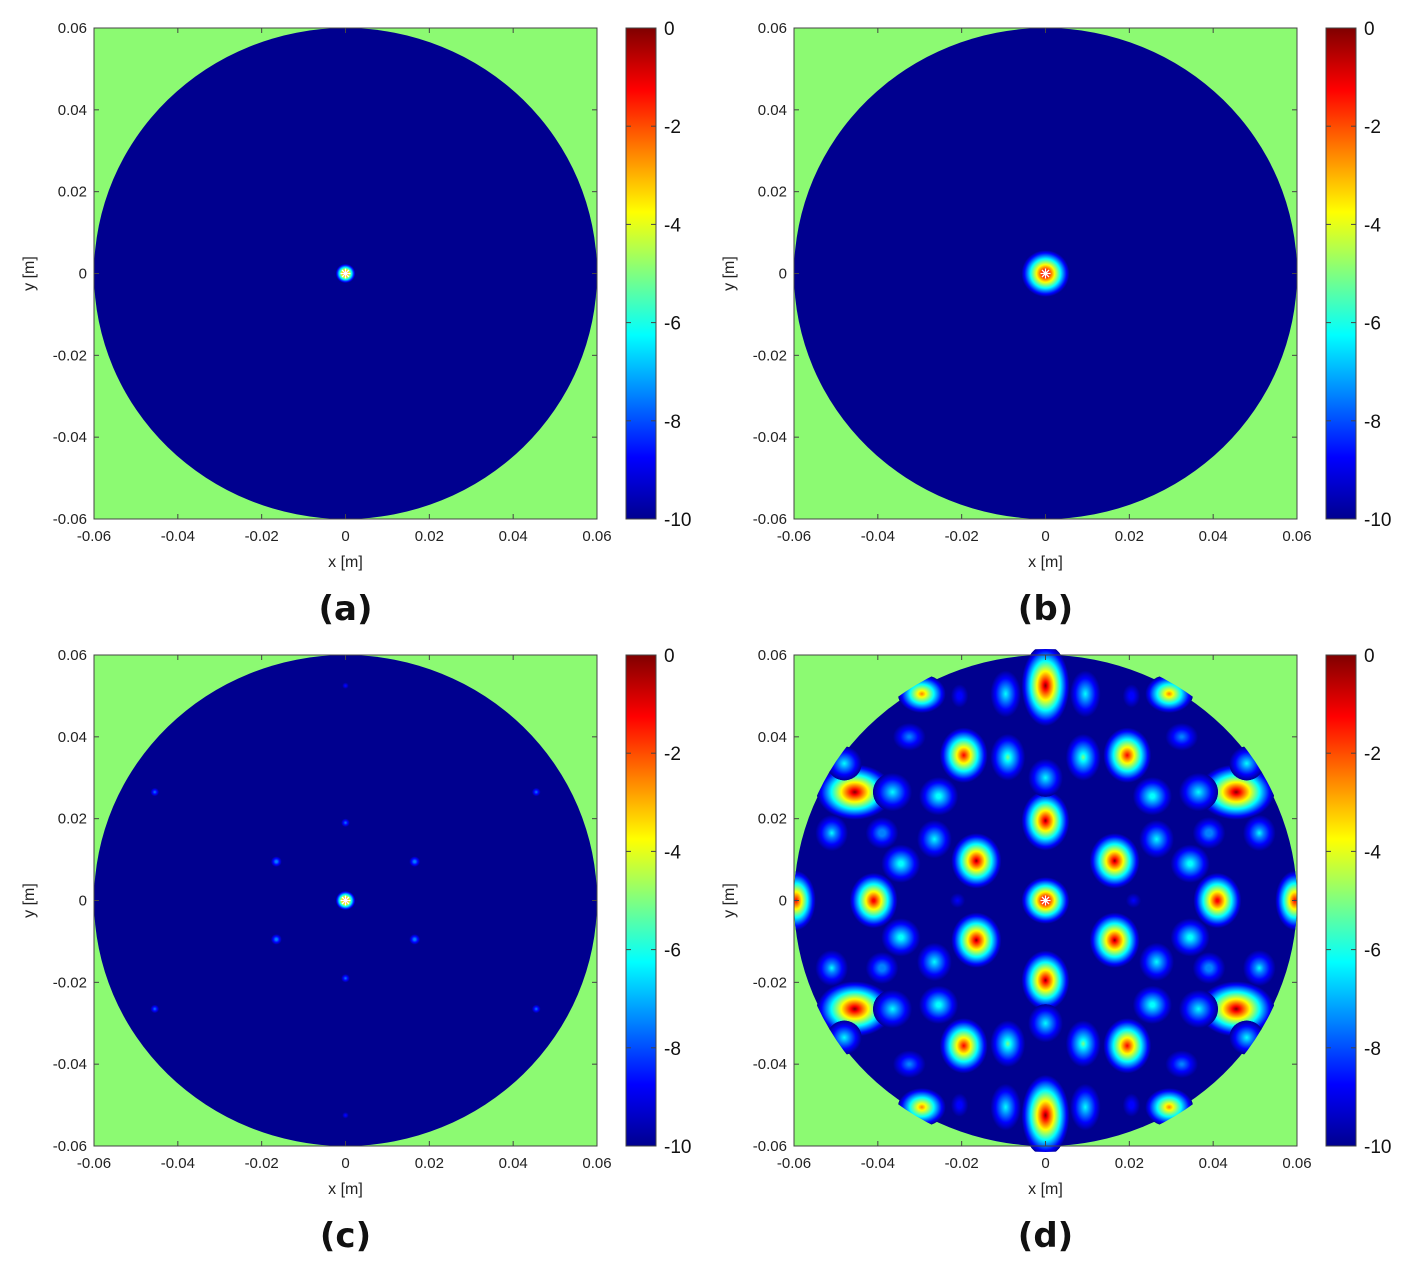 The width and height of the screenshot is (1418, 1267). I want to click on y-tick-label: 0.02, so click(72, 819).